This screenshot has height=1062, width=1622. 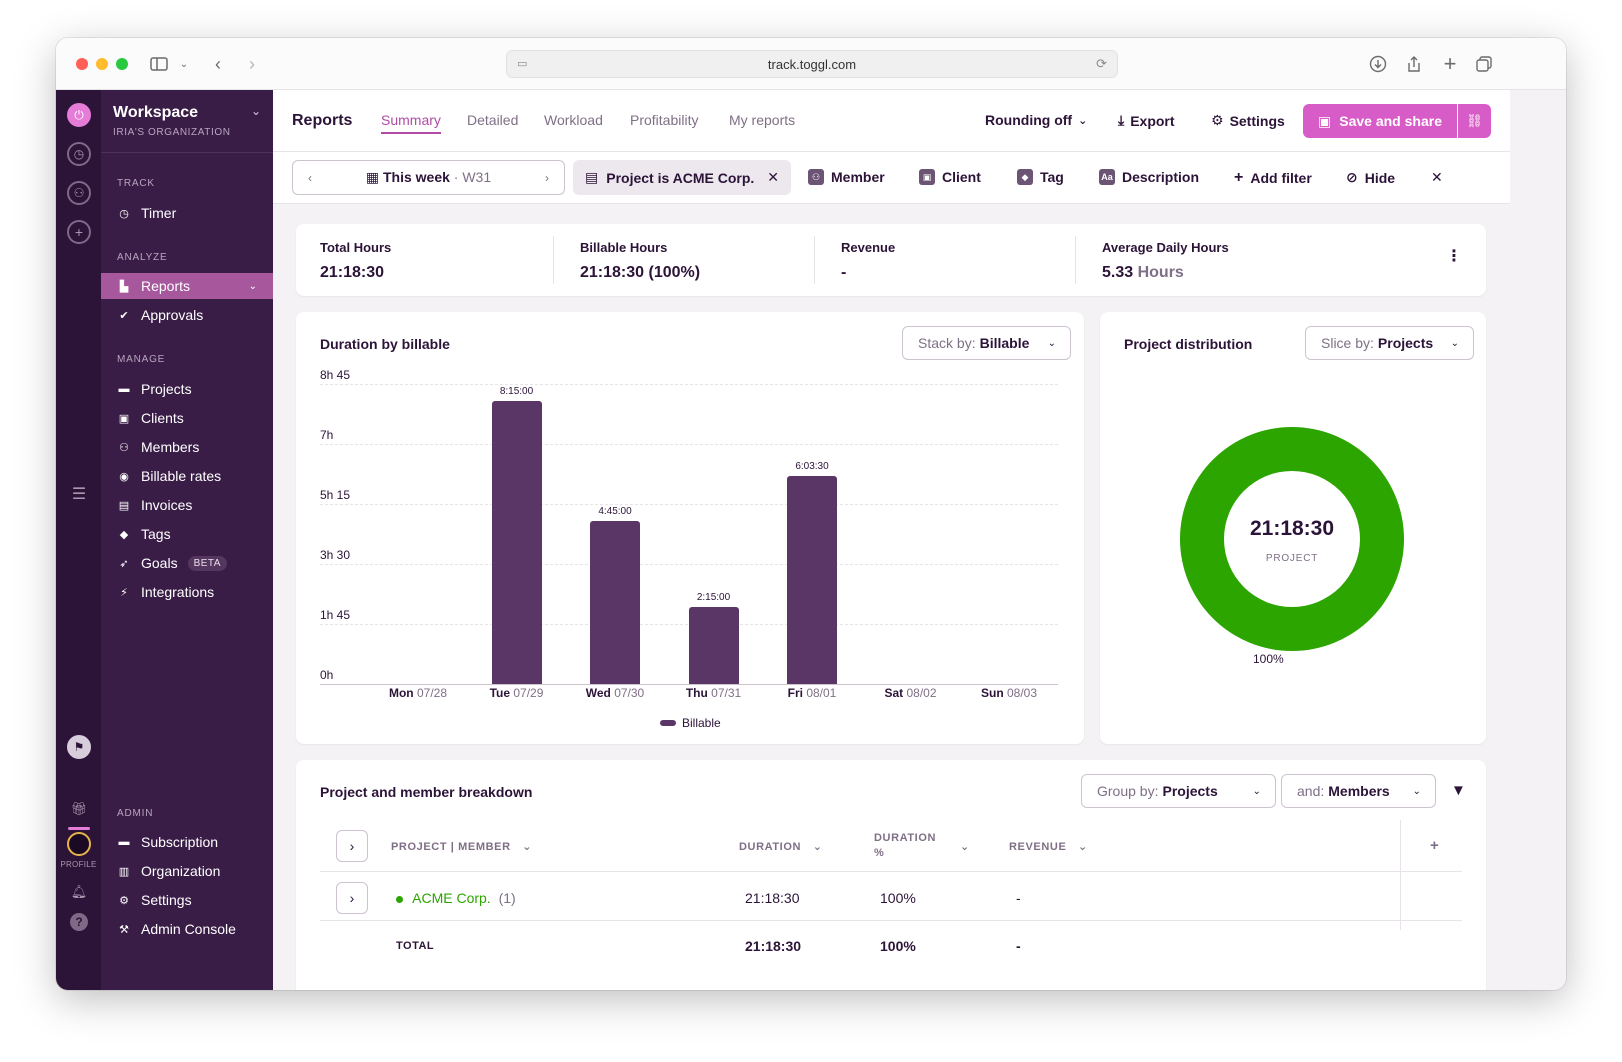 What do you see at coordinates (1484, 64) in the screenshot?
I see `tab-overview-icon` at bounding box center [1484, 64].